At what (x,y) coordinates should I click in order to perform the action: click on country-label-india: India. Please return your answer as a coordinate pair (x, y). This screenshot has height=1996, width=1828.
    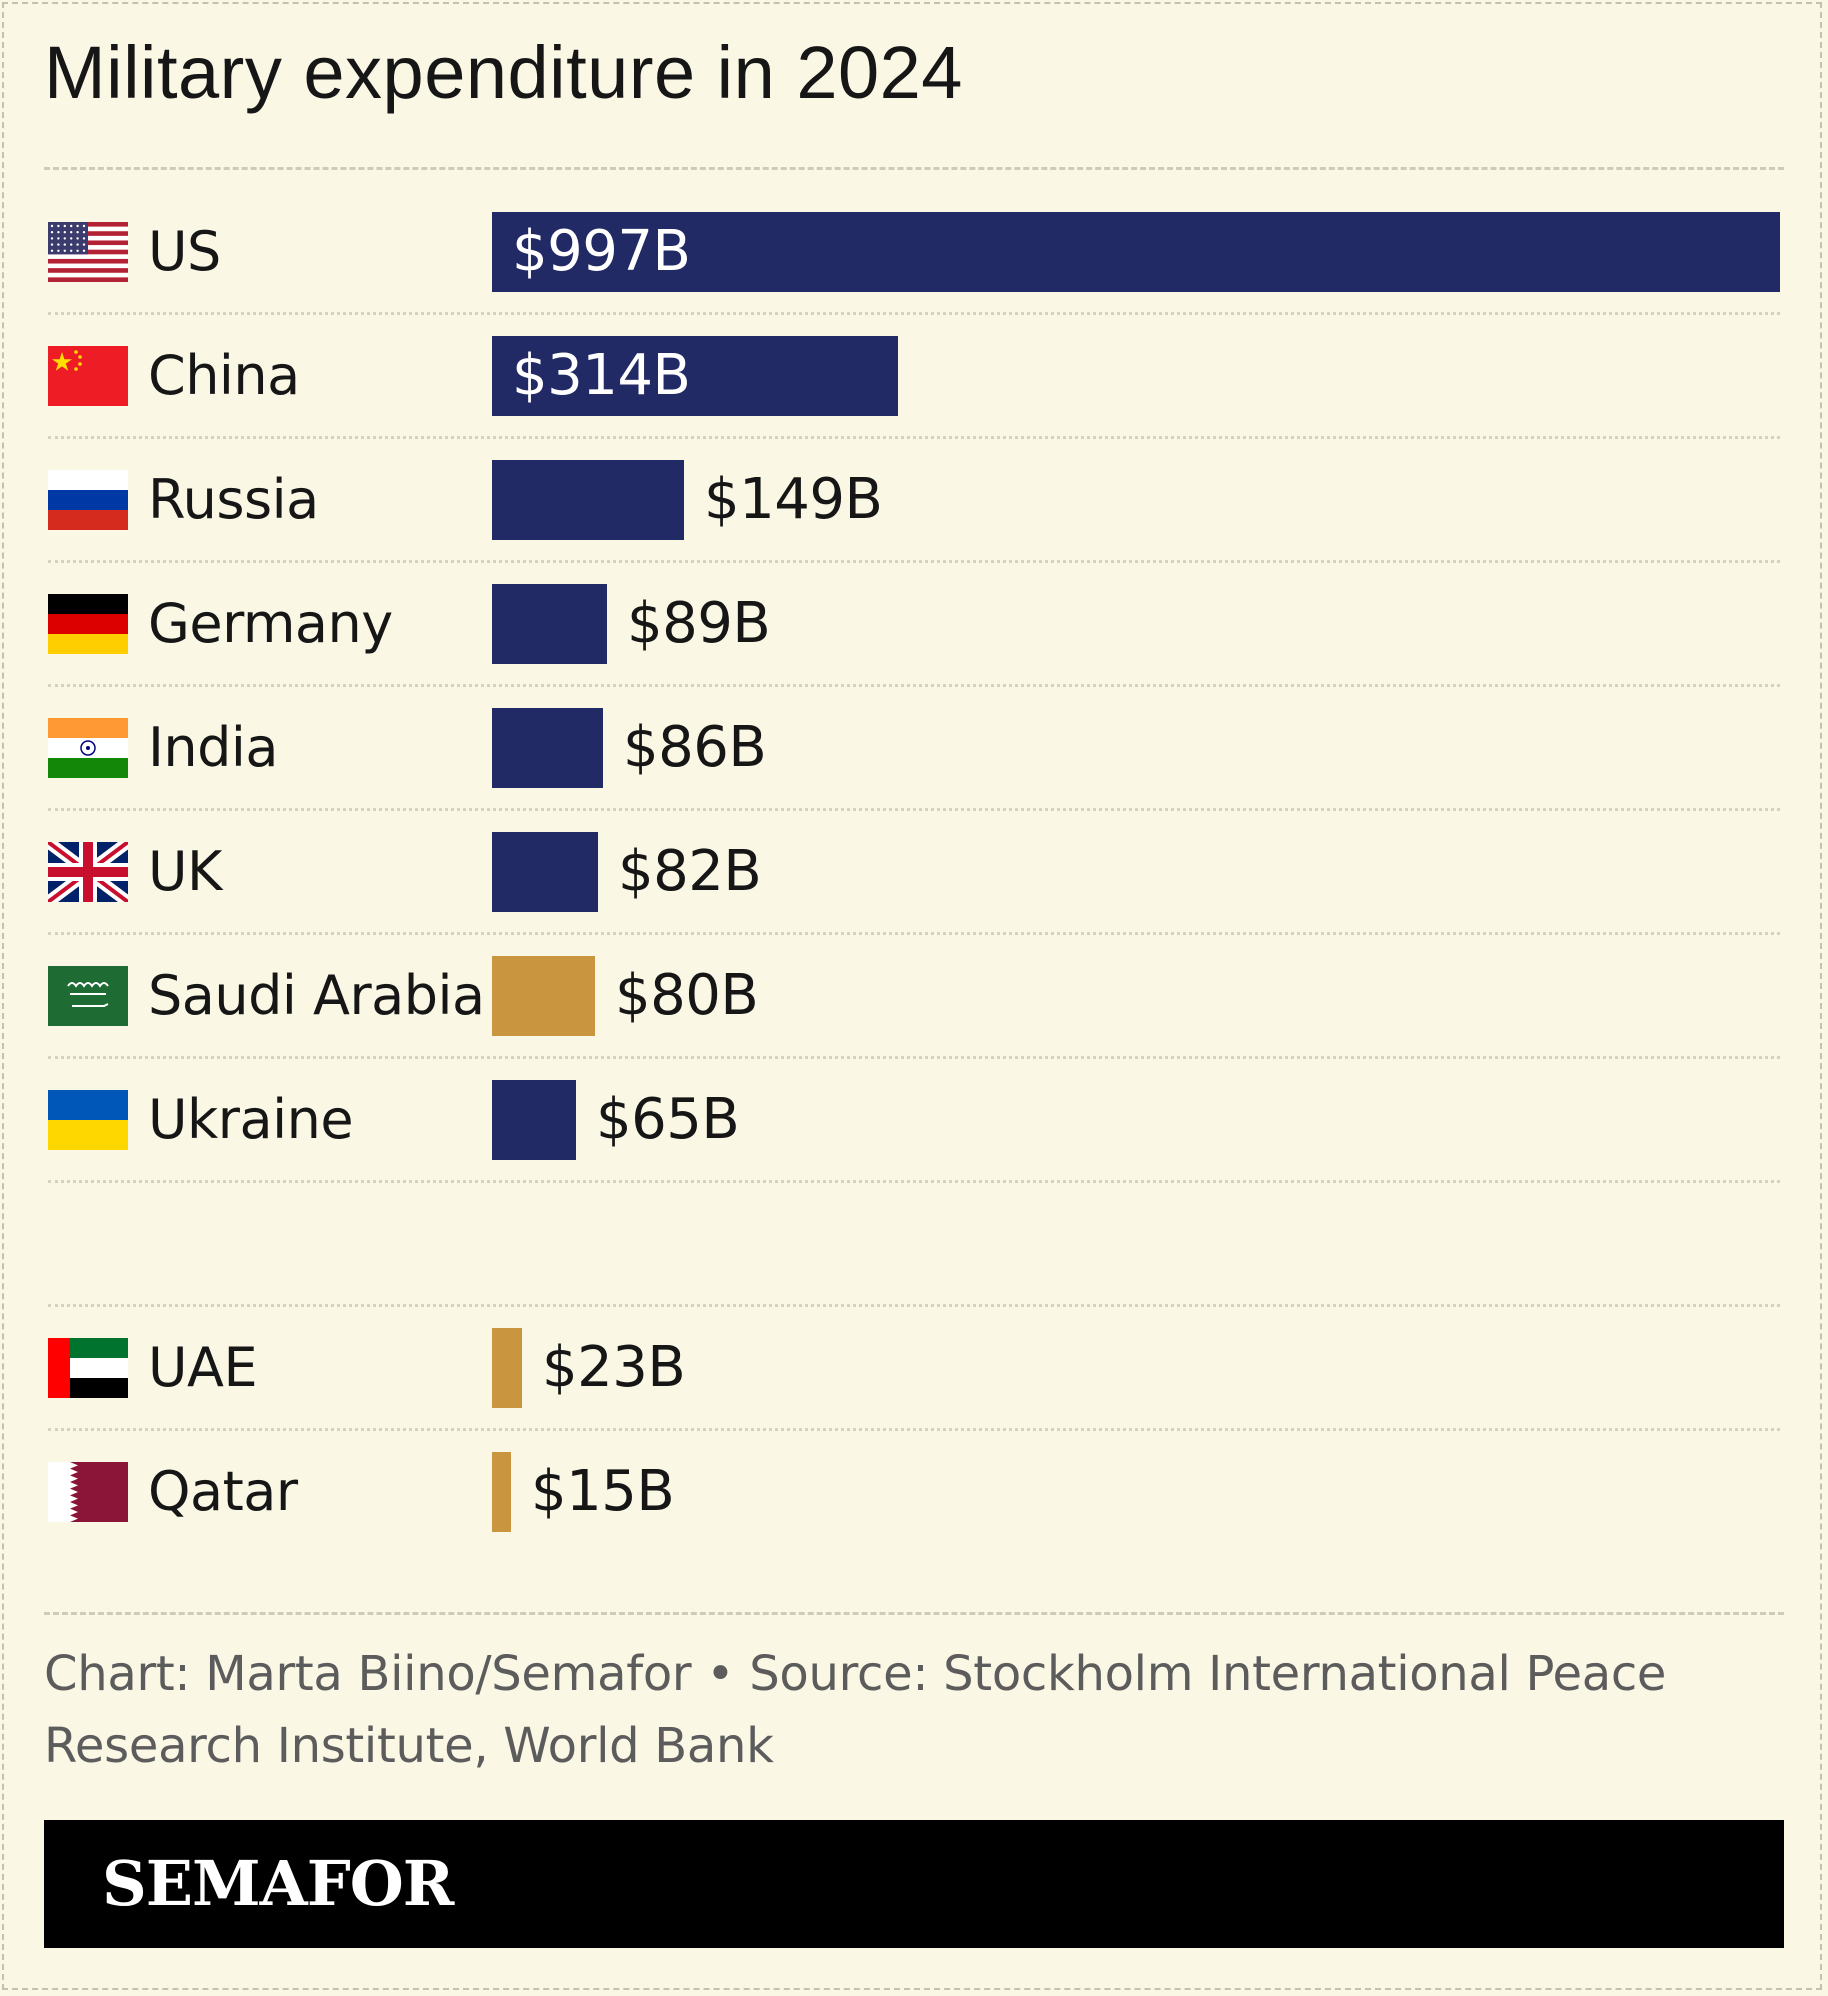
    Looking at the image, I should click on (213, 747).